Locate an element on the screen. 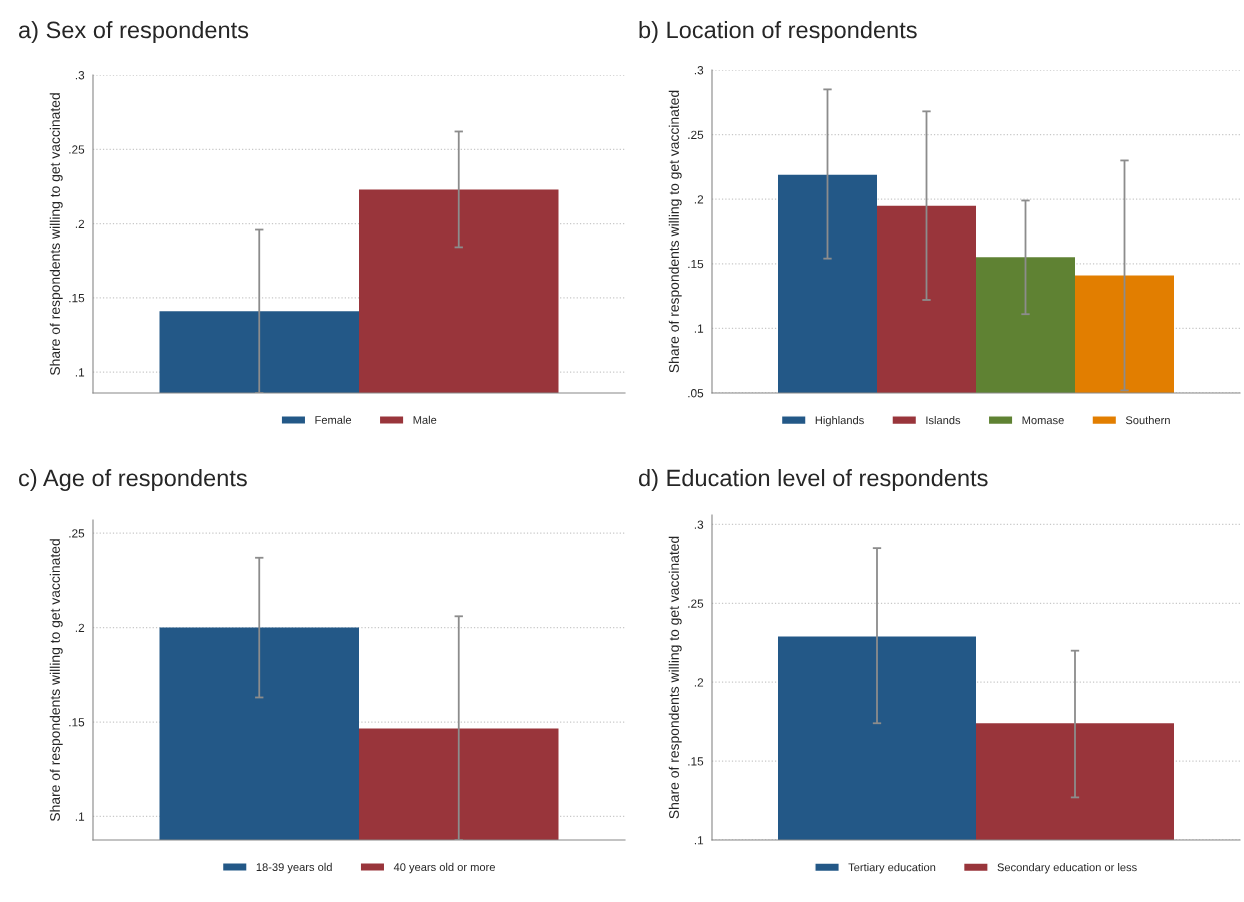 This screenshot has width=1244, height=902. legend-label: Female is located at coordinates (333, 419).